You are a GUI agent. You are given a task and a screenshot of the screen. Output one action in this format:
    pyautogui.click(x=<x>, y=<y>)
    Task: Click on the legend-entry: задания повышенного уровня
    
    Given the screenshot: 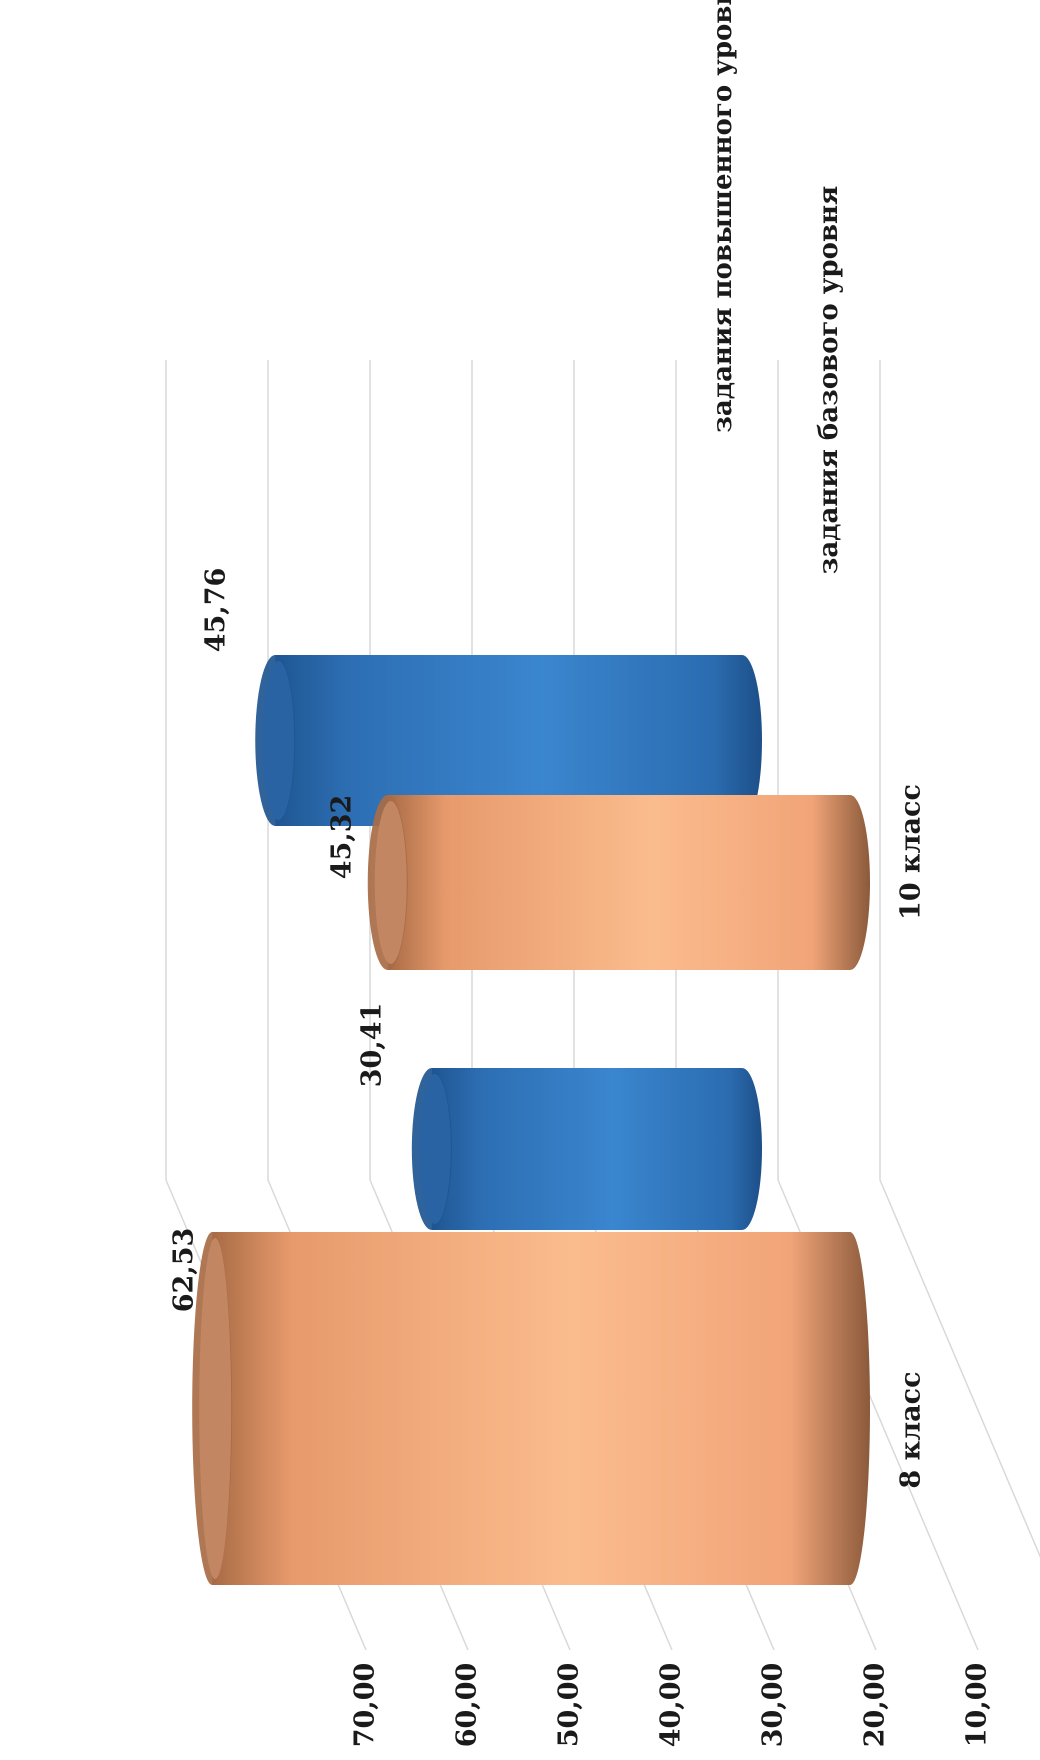 What is the action you would take?
    pyautogui.click(x=723, y=216)
    